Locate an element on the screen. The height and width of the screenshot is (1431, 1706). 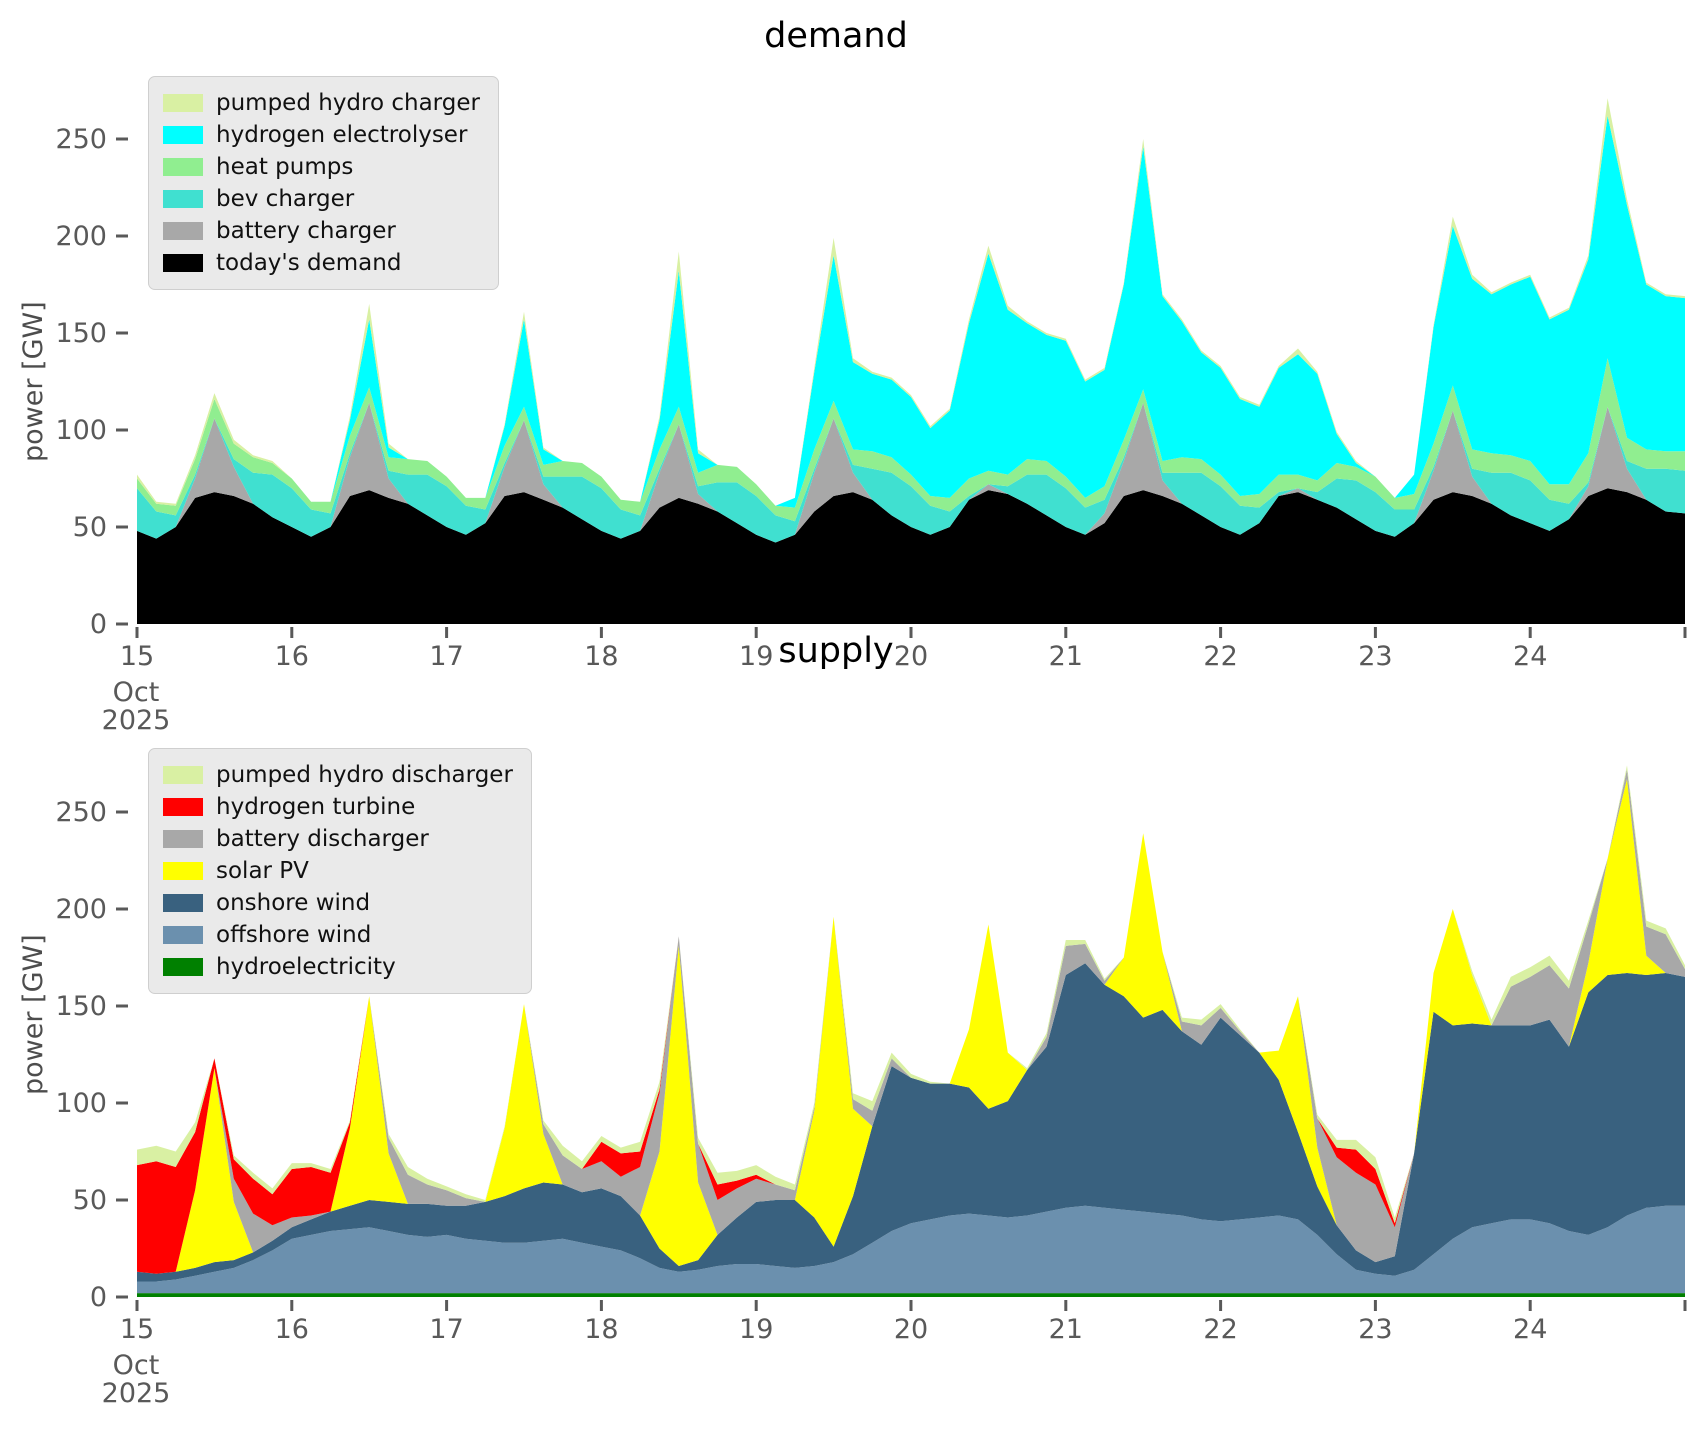
legend-item-label: onshore wind is located at coordinates (293, 903).